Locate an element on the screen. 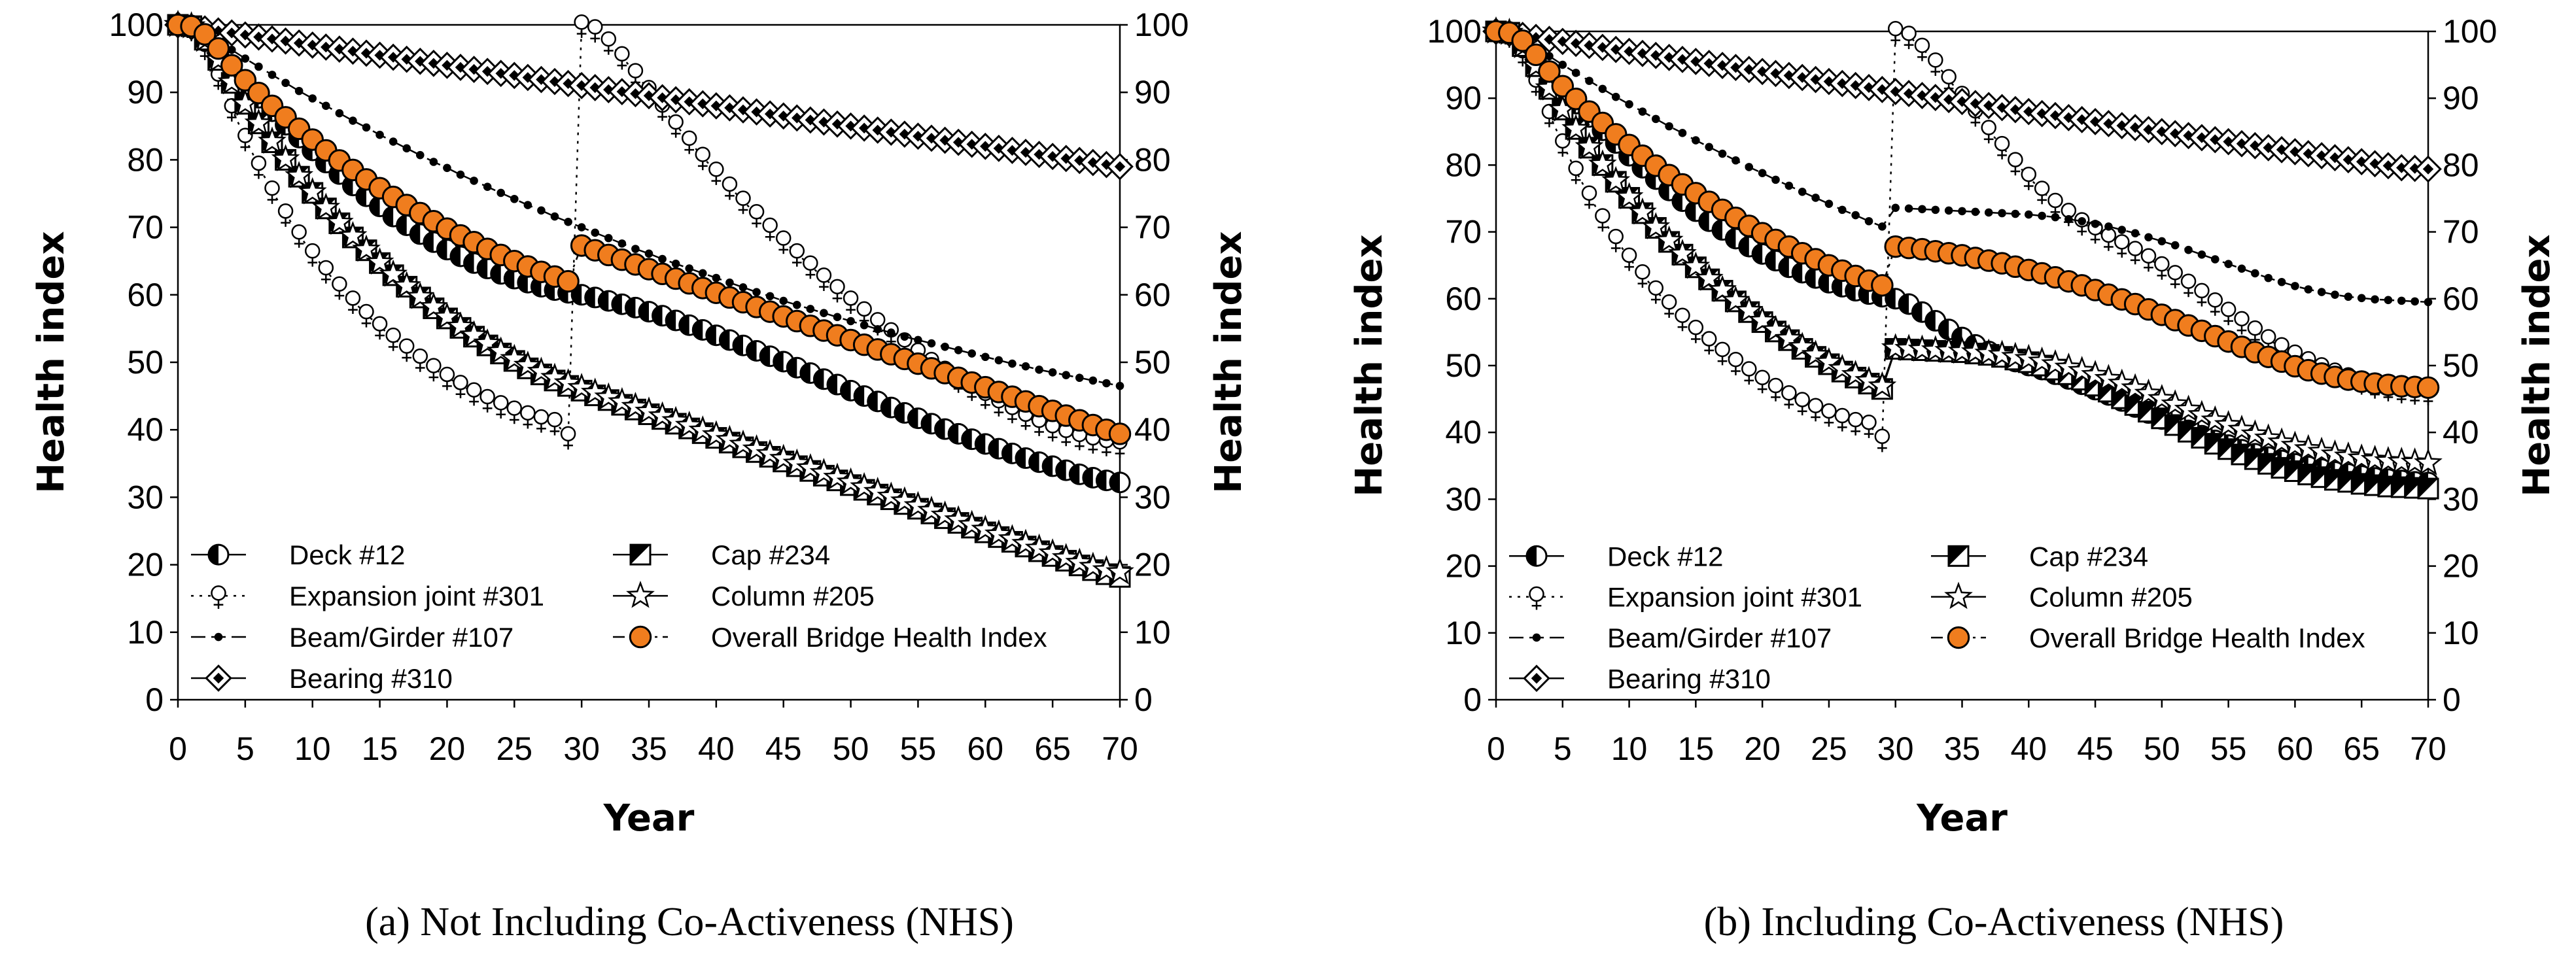 This screenshot has width=2576, height=960. y-tick-label-left: 50 is located at coordinates (145, 362).